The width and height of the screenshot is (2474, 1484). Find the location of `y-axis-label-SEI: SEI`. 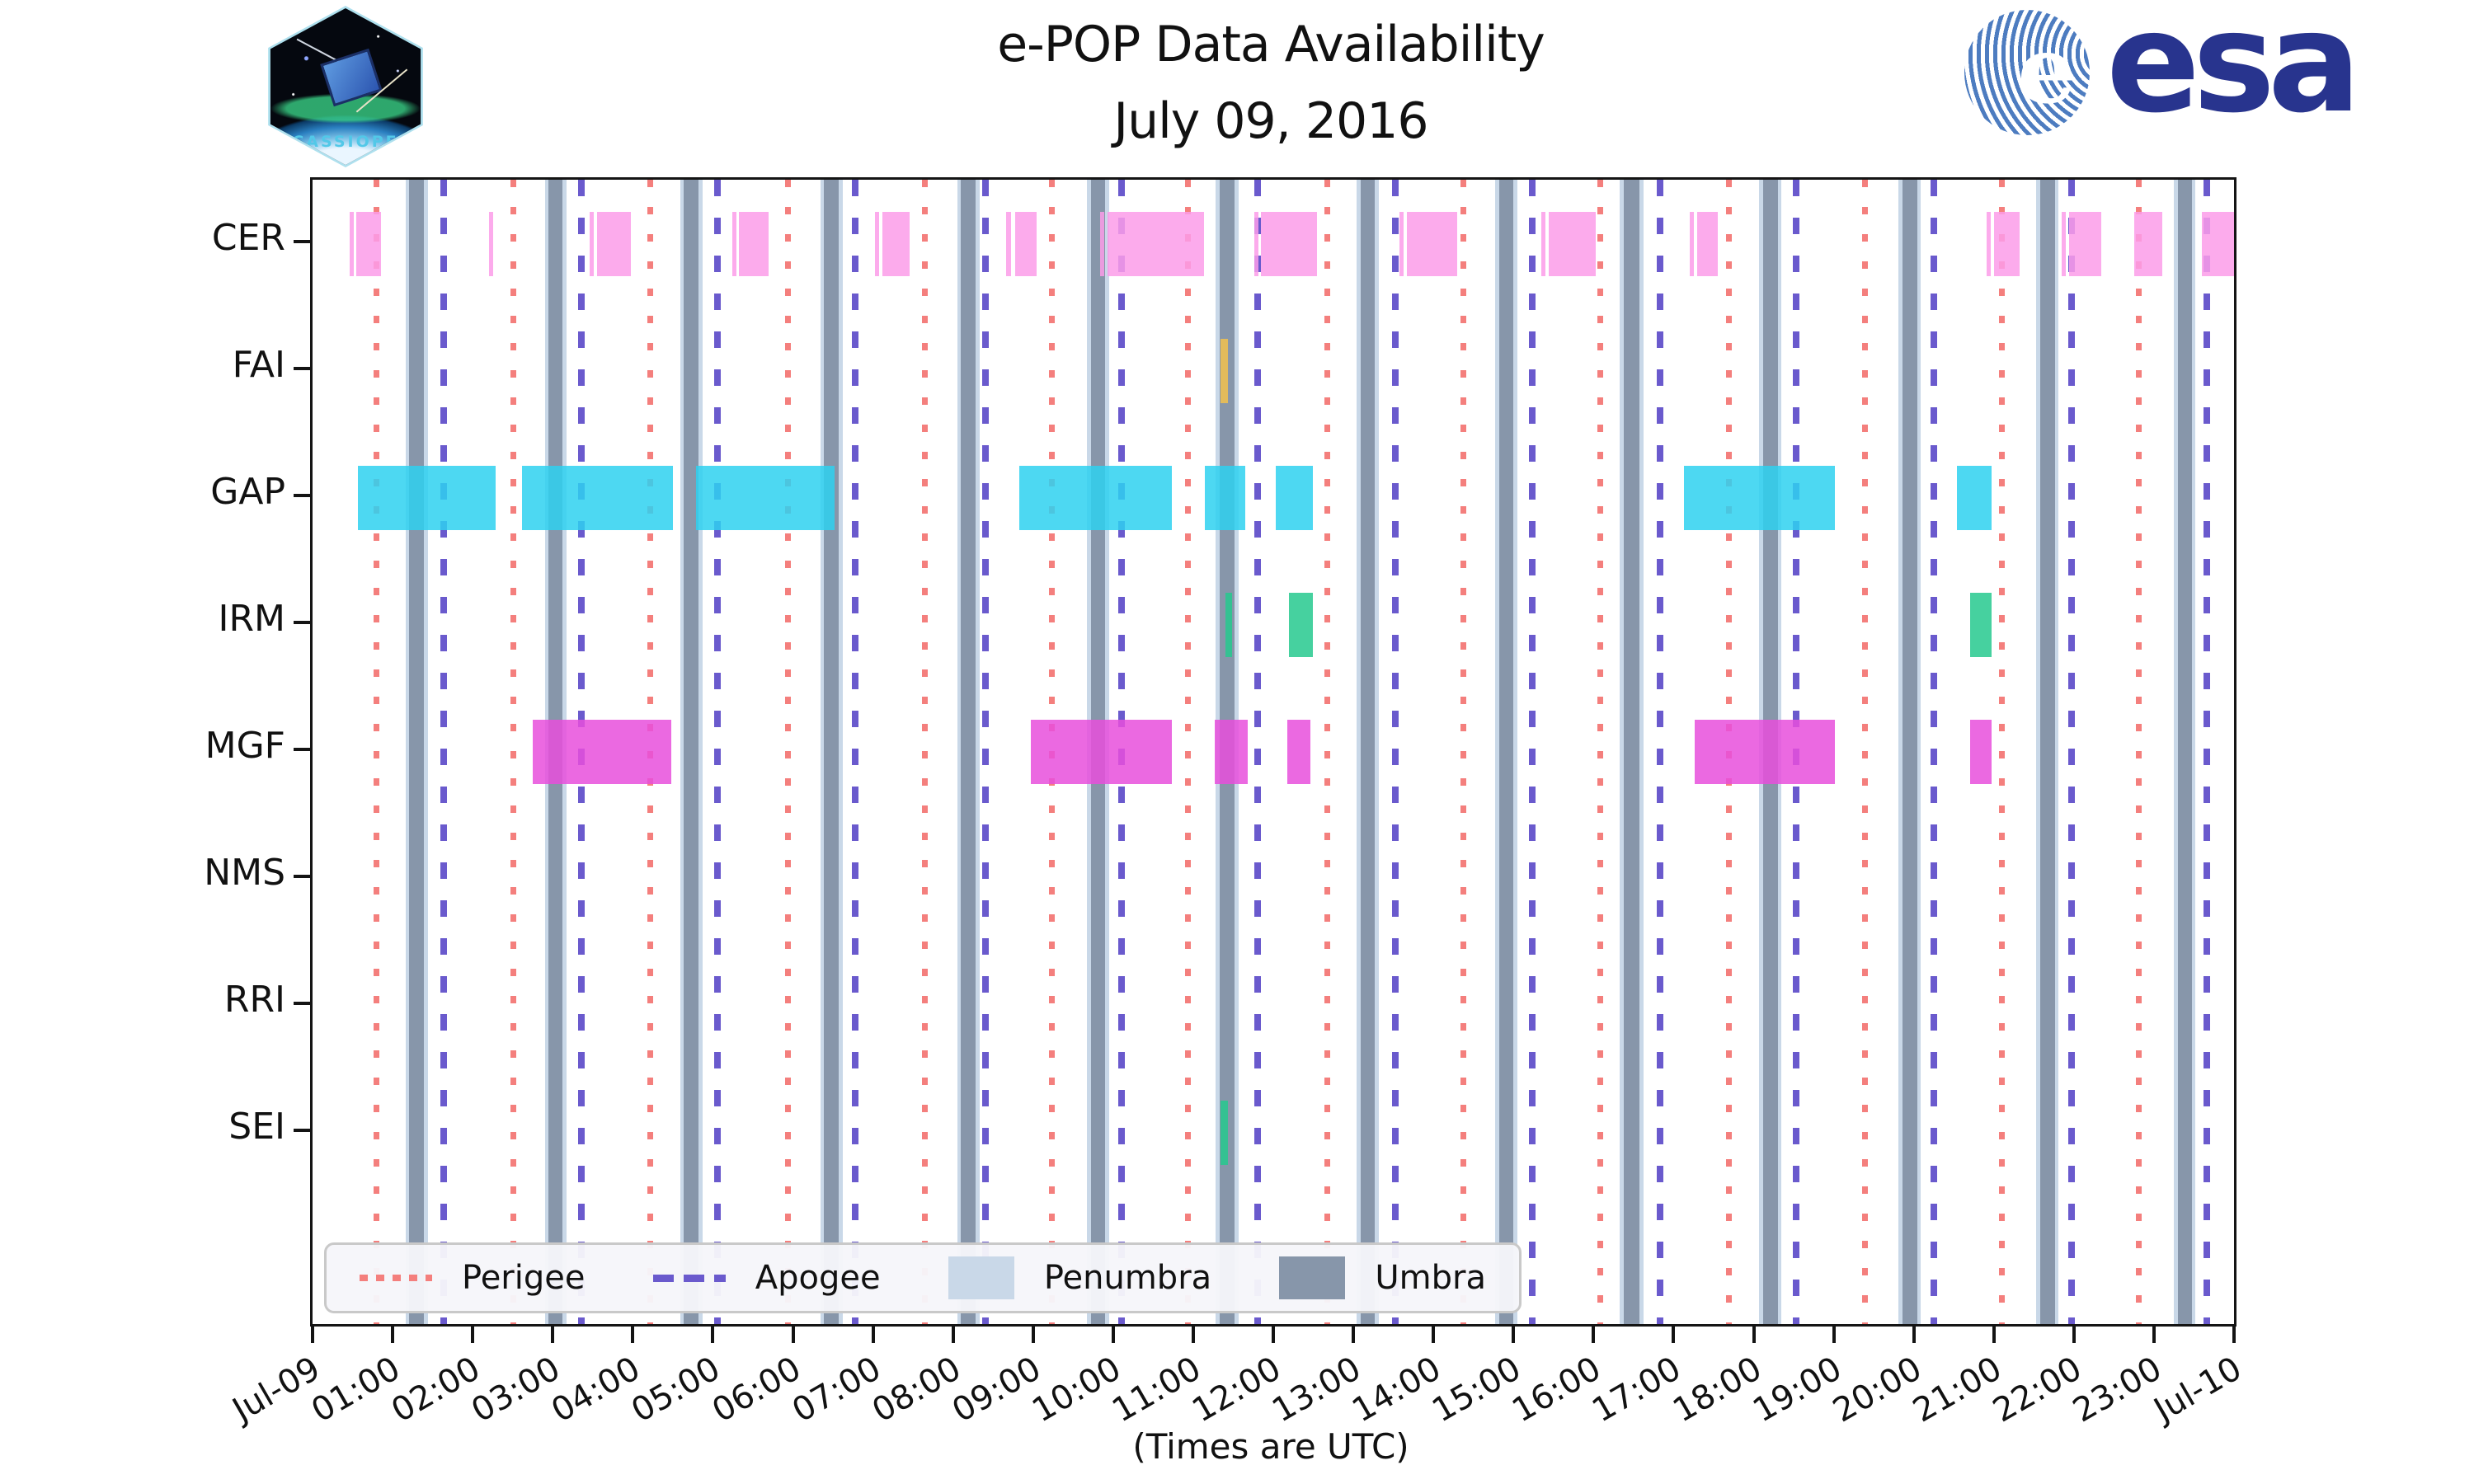

y-axis-label-SEI: SEI is located at coordinates (256, 1127).